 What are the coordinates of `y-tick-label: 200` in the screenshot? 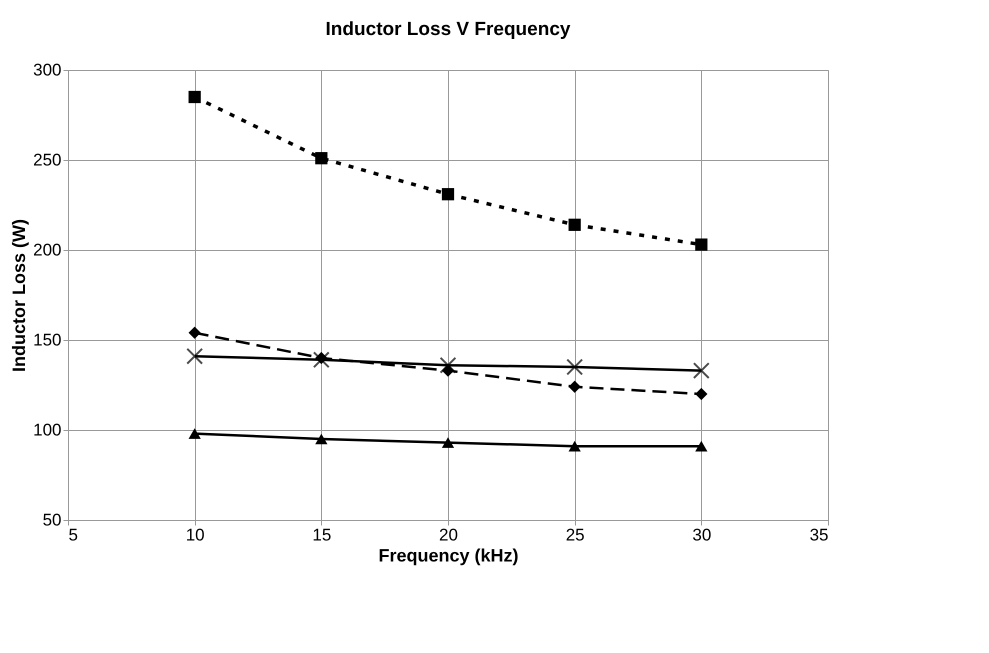 It's located at (47, 250).